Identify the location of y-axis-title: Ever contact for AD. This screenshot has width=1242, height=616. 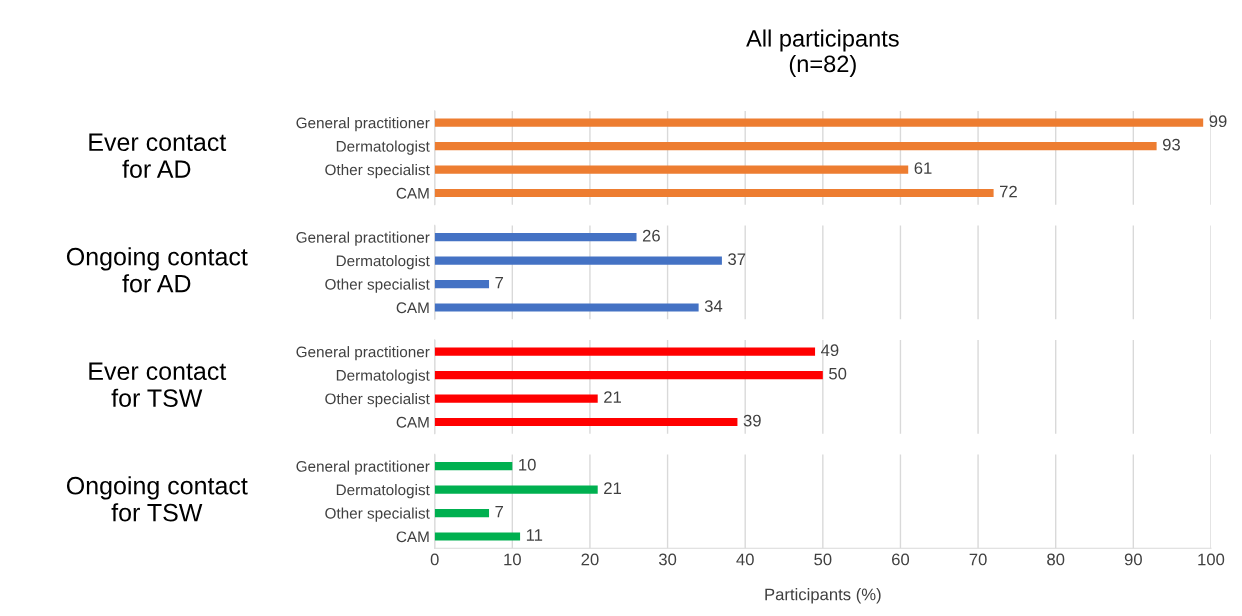
(158, 155).